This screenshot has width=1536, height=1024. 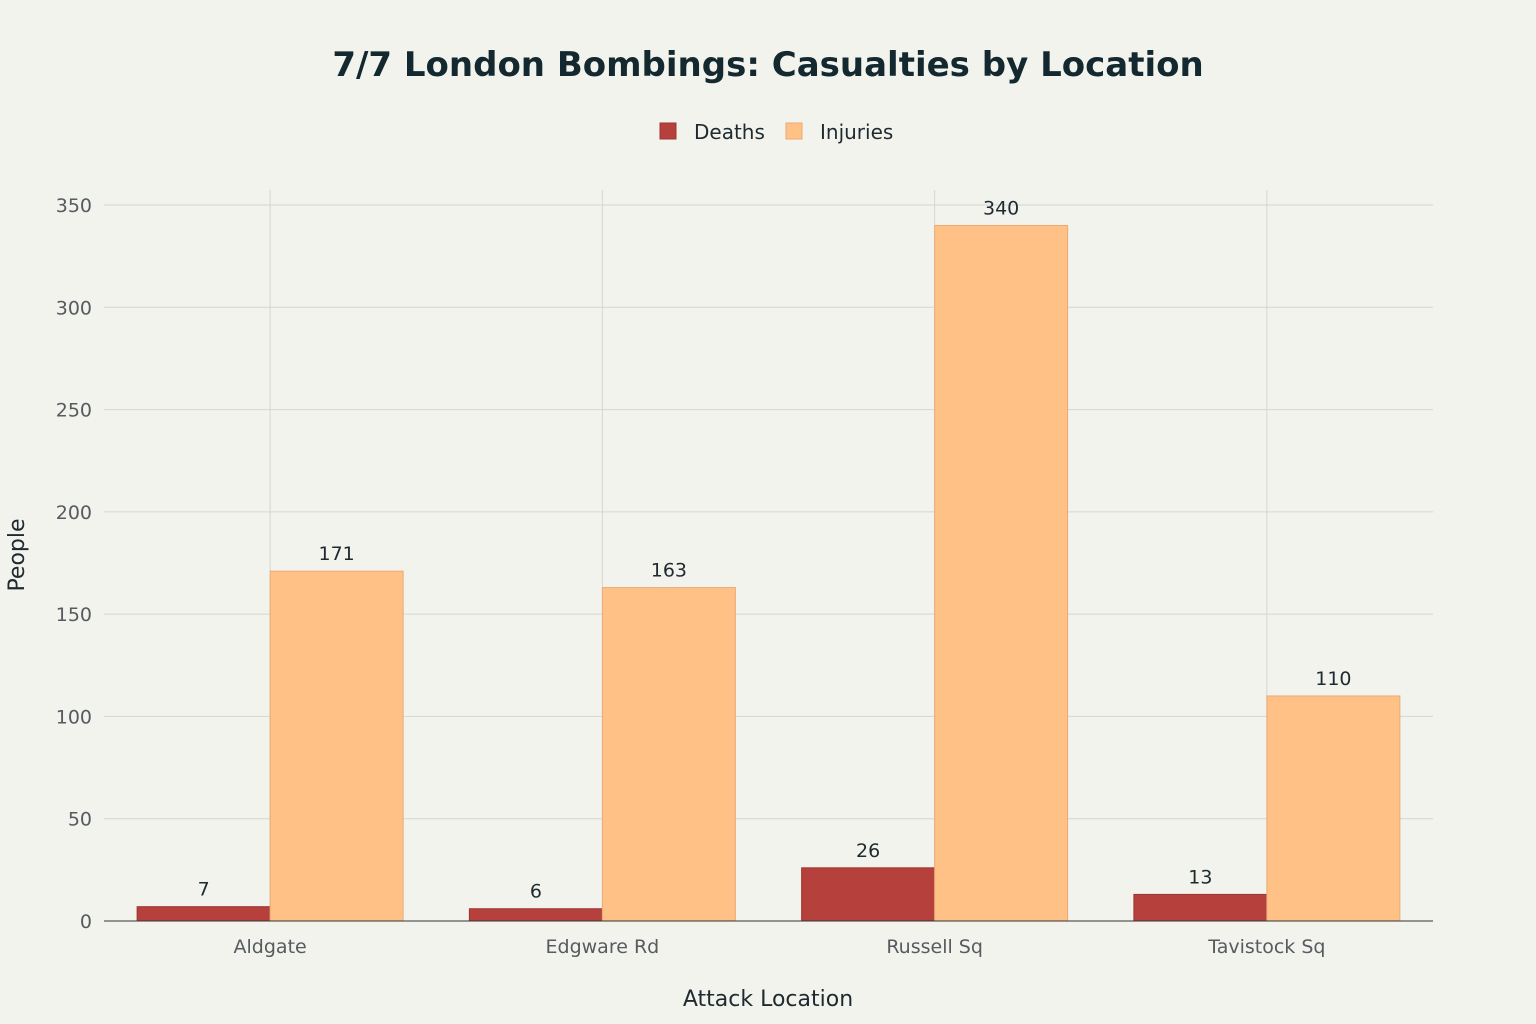 What do you see at coordinates (336, 554) in the screenshot?
I see `data-label-injuries-0: 171` at bounding box center [336, 554].